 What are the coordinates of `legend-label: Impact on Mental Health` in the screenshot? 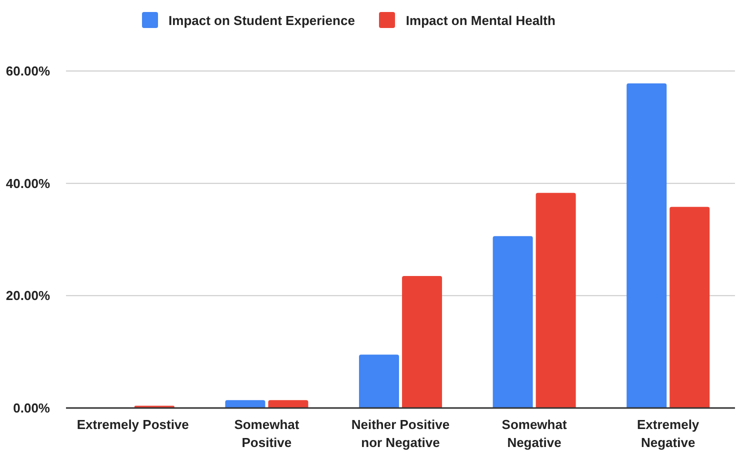 It's located at (481, 20).